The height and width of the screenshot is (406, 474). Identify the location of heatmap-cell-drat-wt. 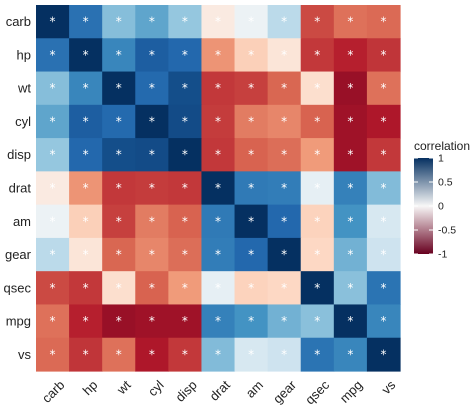
(119, 188).